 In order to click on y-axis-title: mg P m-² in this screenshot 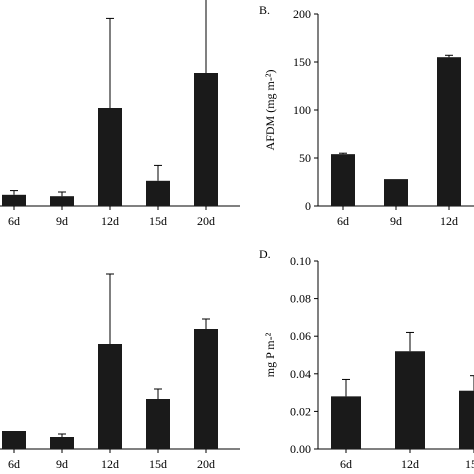, I will do `click(270, 354)`.